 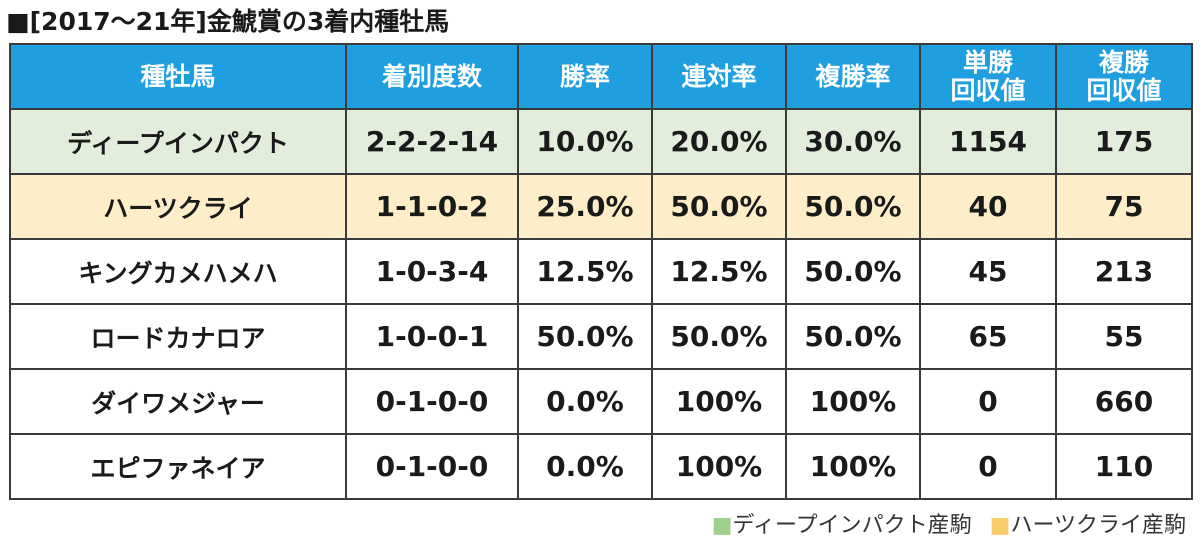 What do you see at coordinates (585, 141) in the screenshot?
I see `cell-win-rate: 10.0%` at bounding box center [585, 141].